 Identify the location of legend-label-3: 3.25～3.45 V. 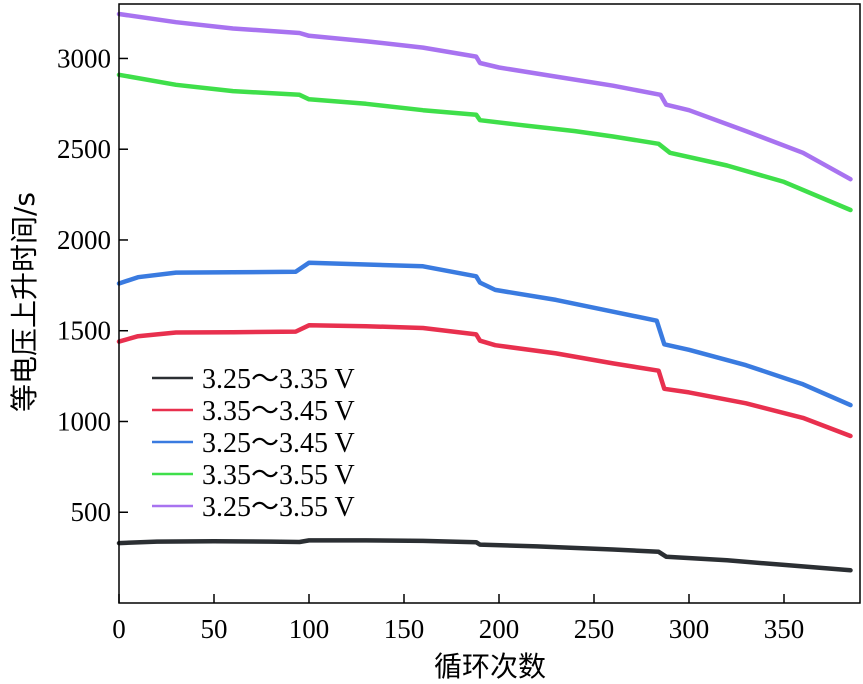
(278, 443).